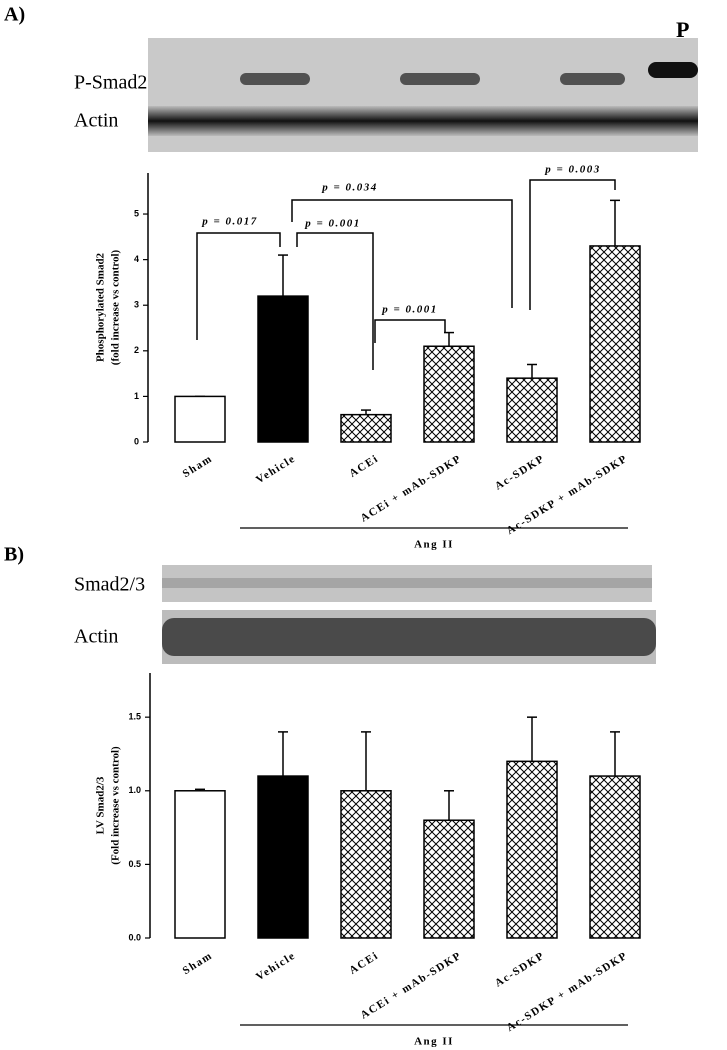 The width and height of the screenshot is (727, 1050). I want to click on y-axis-label: (fold increase vs control), so click(116, 307).